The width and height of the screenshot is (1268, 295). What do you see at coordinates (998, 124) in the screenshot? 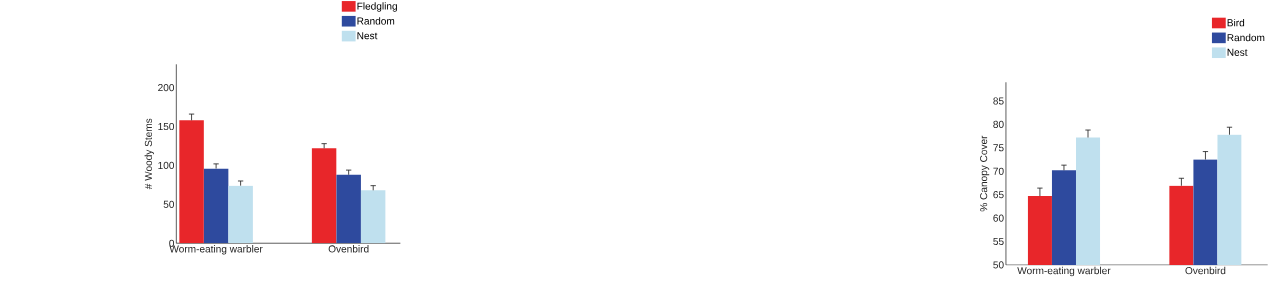
I see `y-tick-label: 80` at bounding box center [998, 124].